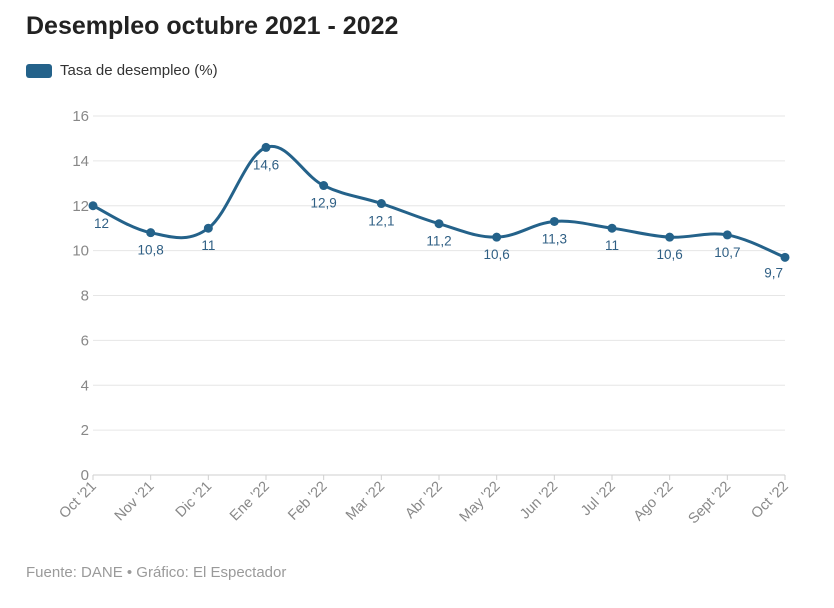 This screenshot has height=608, width=834. Describe the element at coordinates (80, 116) in the screenshot. I see `y-tick-label: 16` at that location.